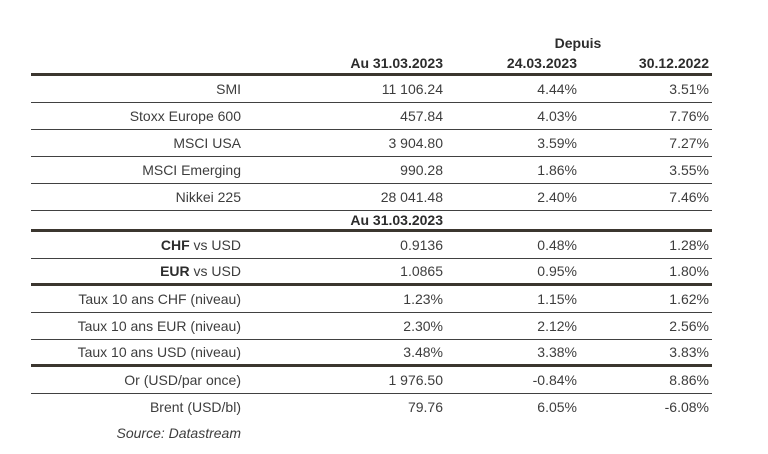 This screenshot has height=454, width=768. I want to click on value-since-2: 7.27%, so click(689, 143).